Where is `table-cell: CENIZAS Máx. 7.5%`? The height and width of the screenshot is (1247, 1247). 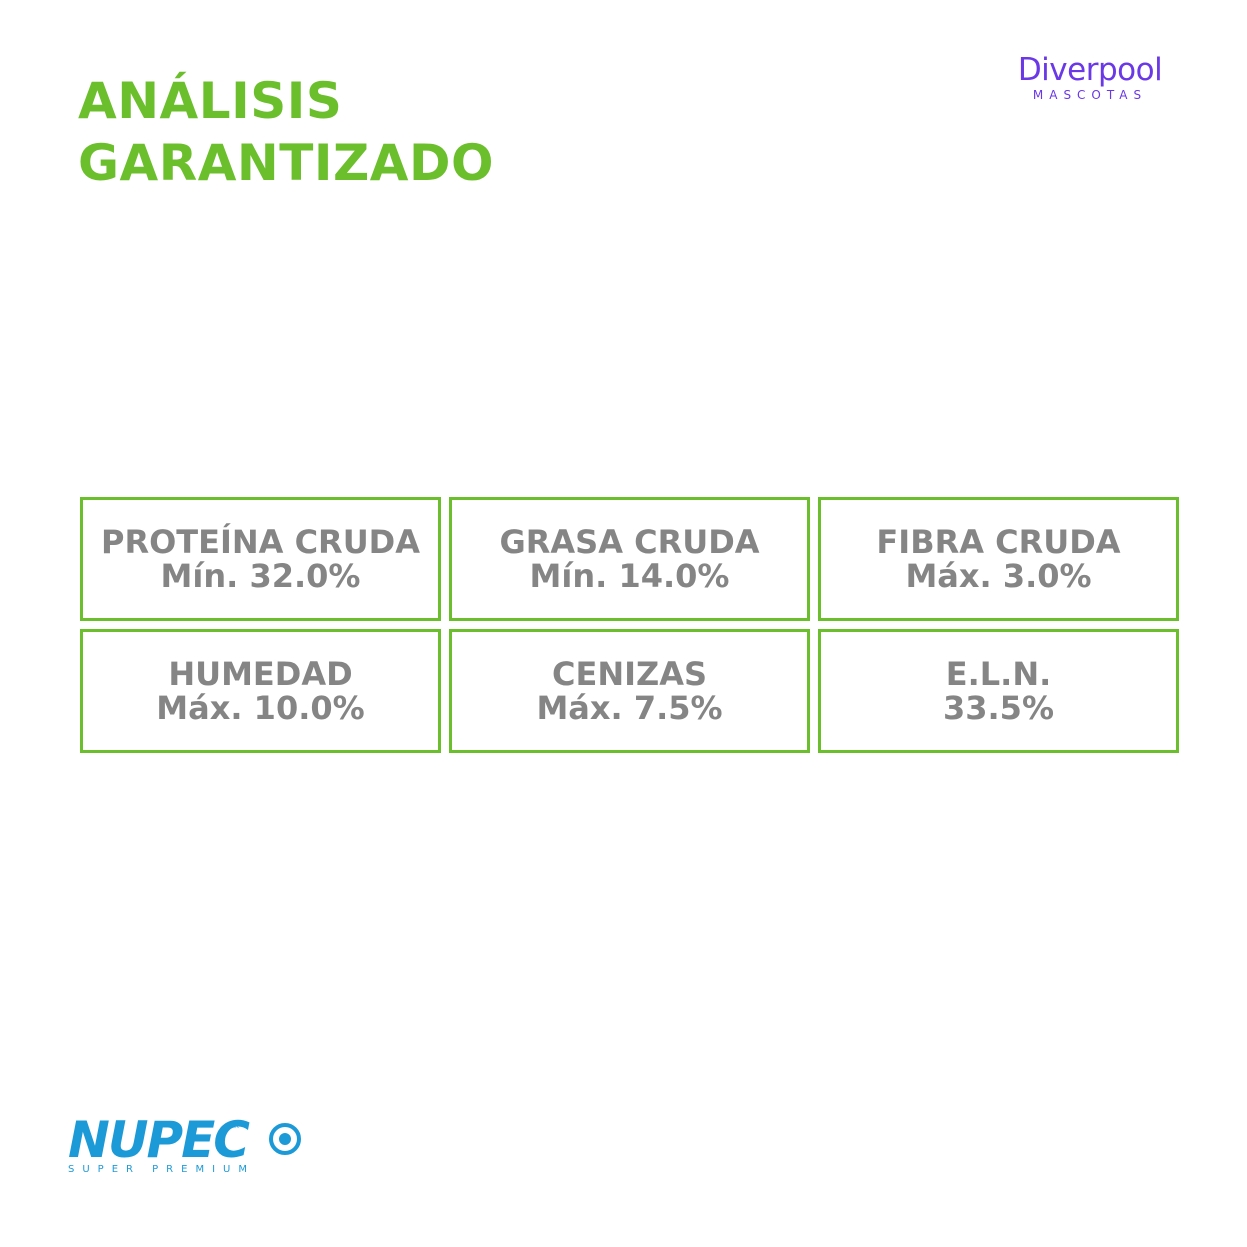
table-cell: CENIZAS Máx. 7.5% is located at coordinates (629, 691).